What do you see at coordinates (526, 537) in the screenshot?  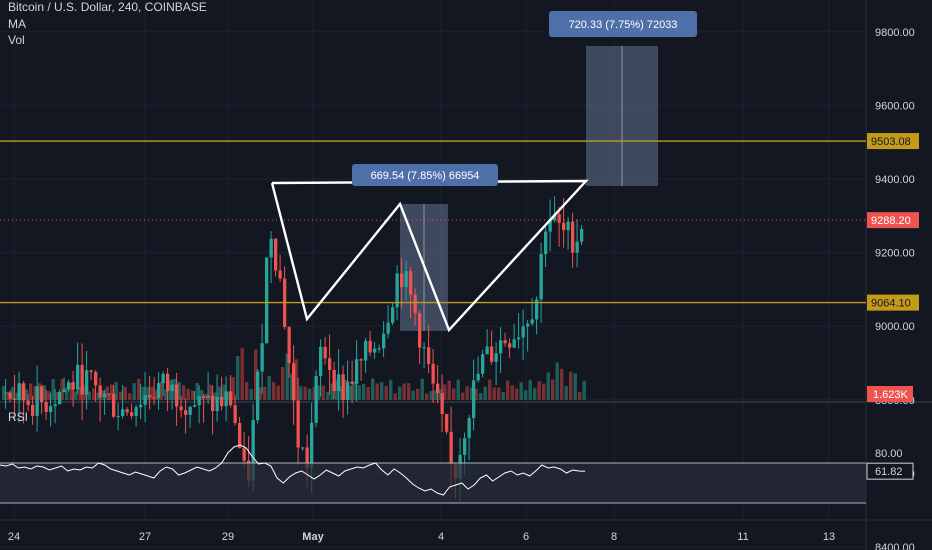 I see `time-axis-tick: 6` at bounding box center [526, 537].